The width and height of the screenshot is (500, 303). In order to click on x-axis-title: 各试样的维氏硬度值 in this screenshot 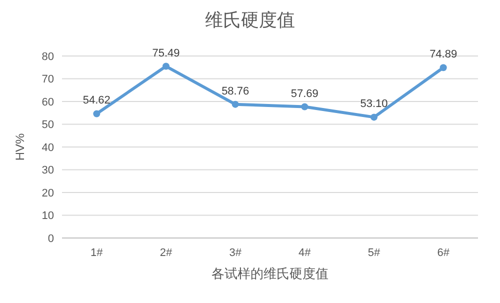, I will do `click(270, 273)`.